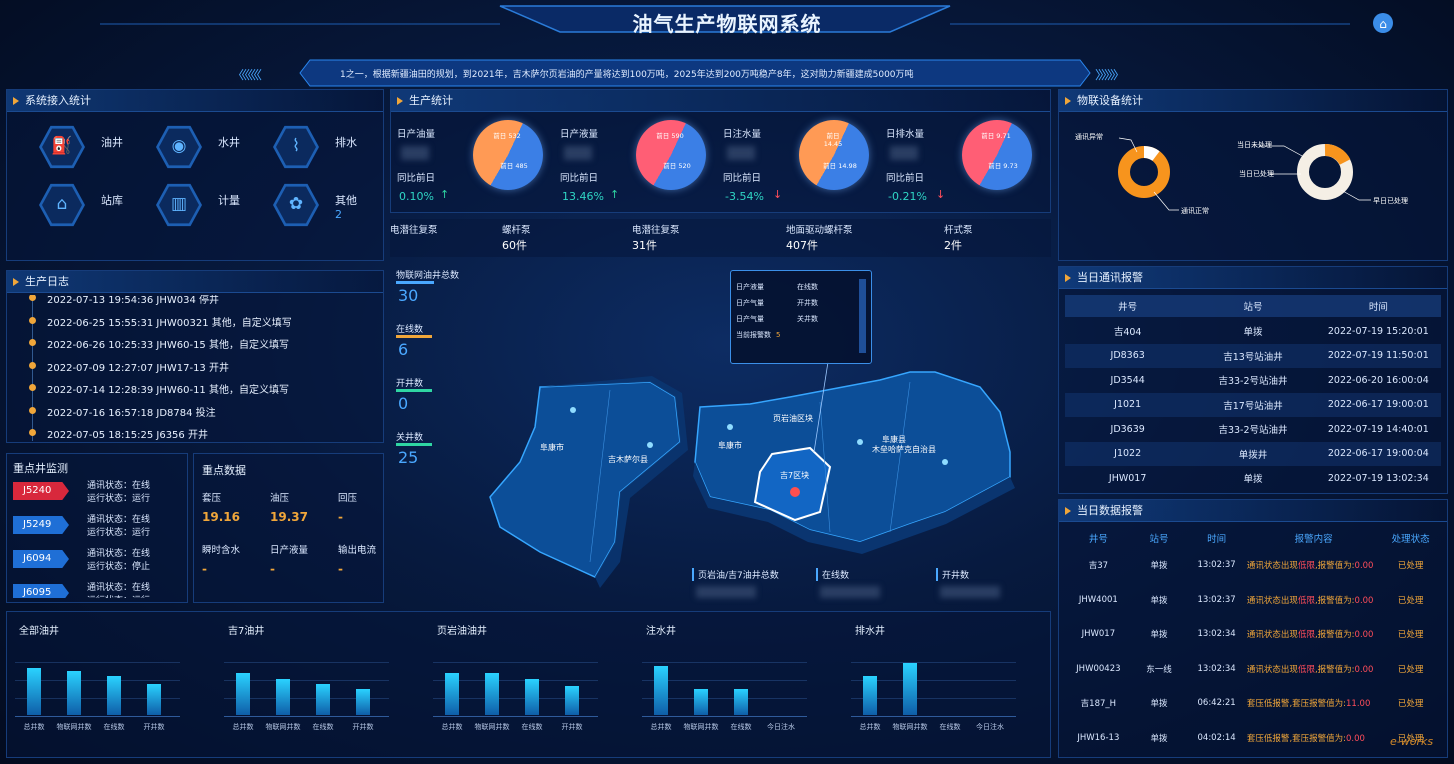  What do you see at coordinates (169, 323) in the screenshot?
I see `log-text: 2022-06-25 15:55:31 JHW00321 其他，自定义填写` at bounding box center [169, 323].